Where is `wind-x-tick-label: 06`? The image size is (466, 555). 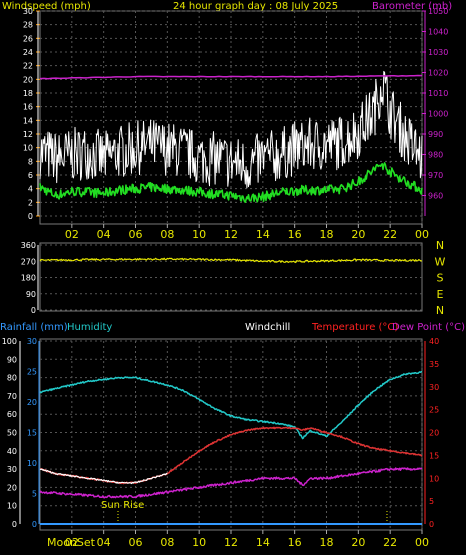 wind-x-tick-label: 06 is located at coordinates (136, 234).